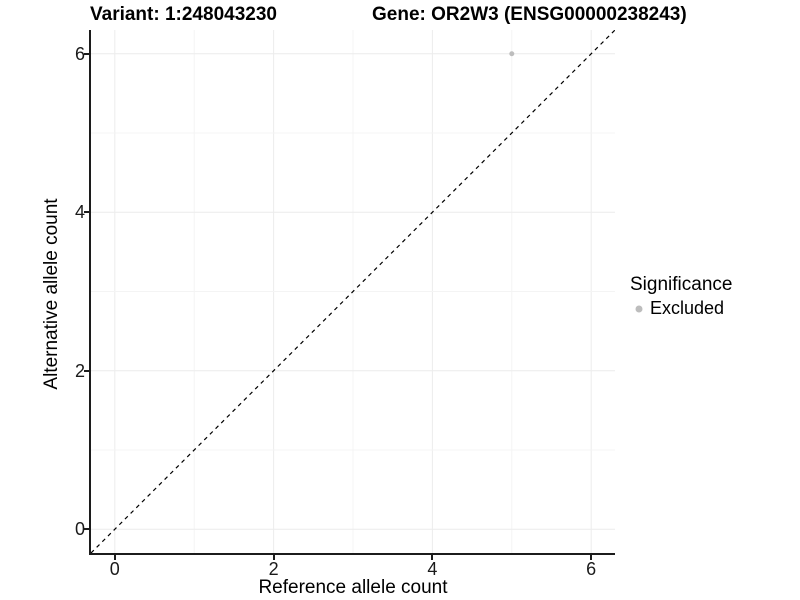 This screenshot has width=800, height=600. Describe the element at coordinates (114, 569) in the screenshot. I see `x-tick-label: 0` at that location.